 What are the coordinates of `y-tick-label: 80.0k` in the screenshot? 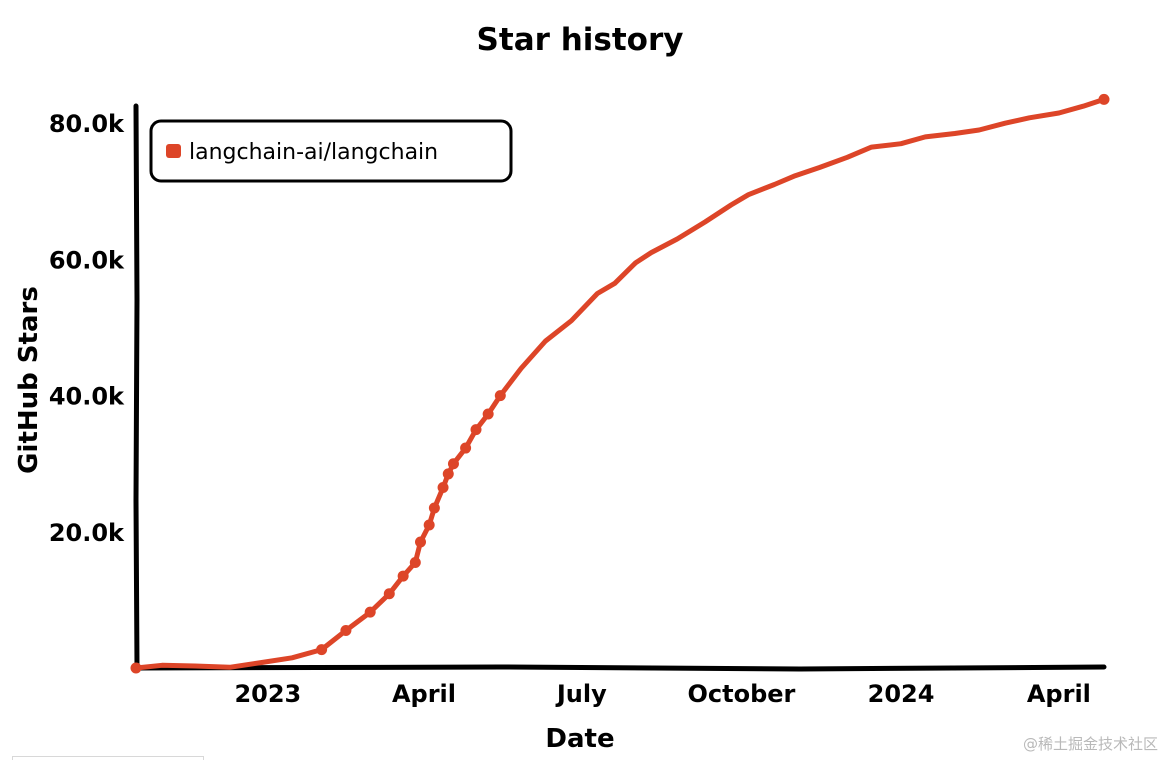 It's located at (87, 124).